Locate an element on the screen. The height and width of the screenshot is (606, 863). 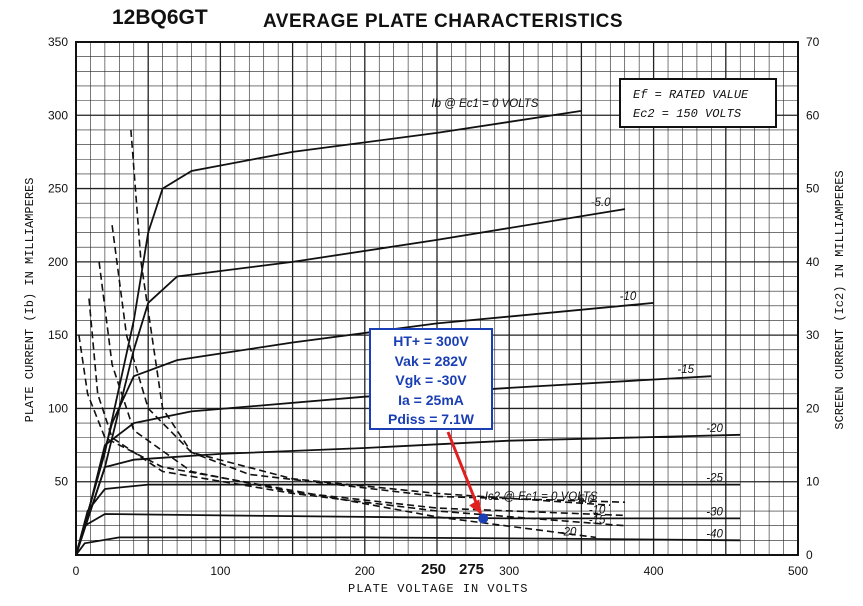
conditions-box: Ef = RATED VALUE Ec2 = 150 VOLTS is located at coordinates (698, 103).